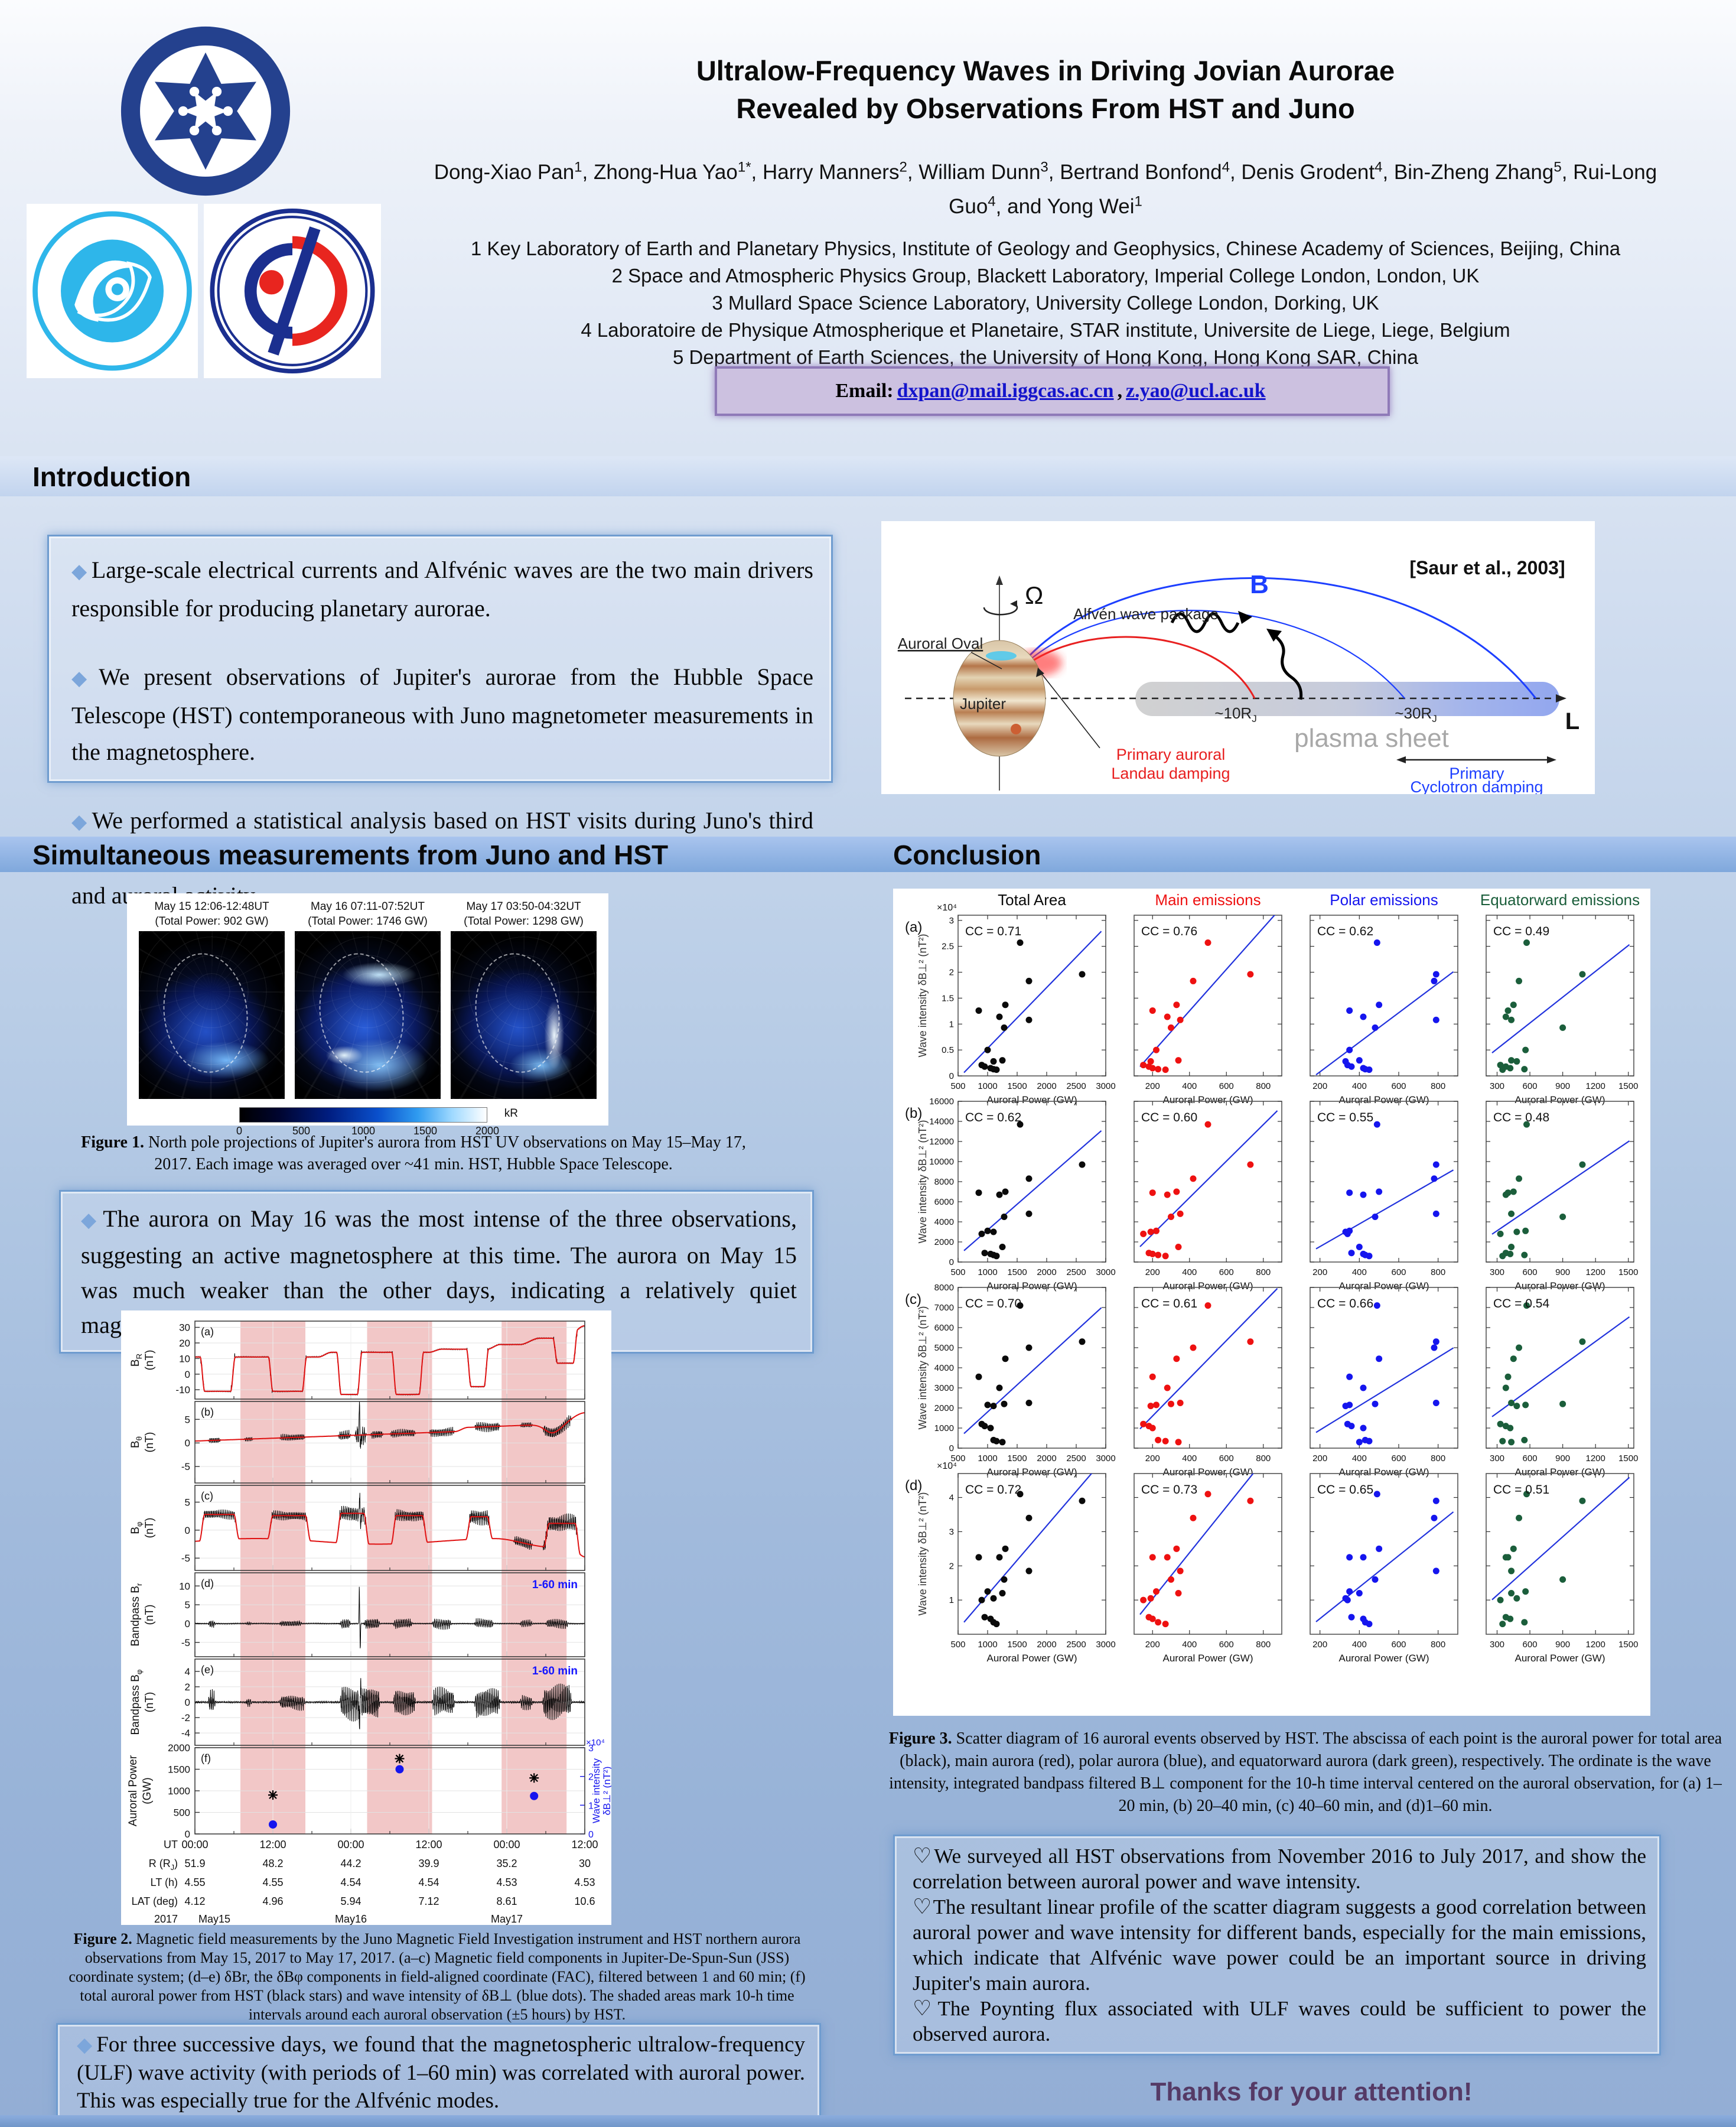  I want to click on svg-text: 900, so click(1563, 1272).